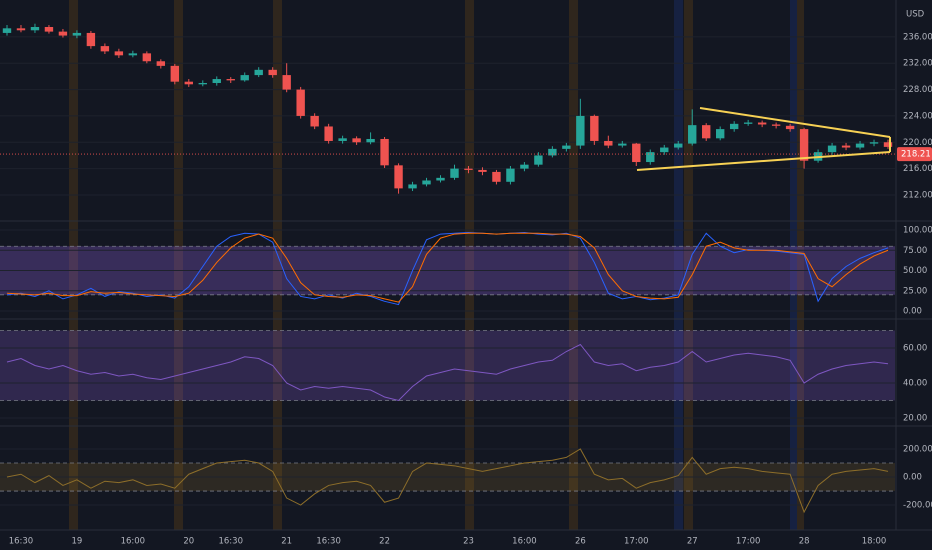  What do you see at coordinates (916, 155) in the screenshot?
I see `last-price-label: 218.21` at bounding box center [916, 155].